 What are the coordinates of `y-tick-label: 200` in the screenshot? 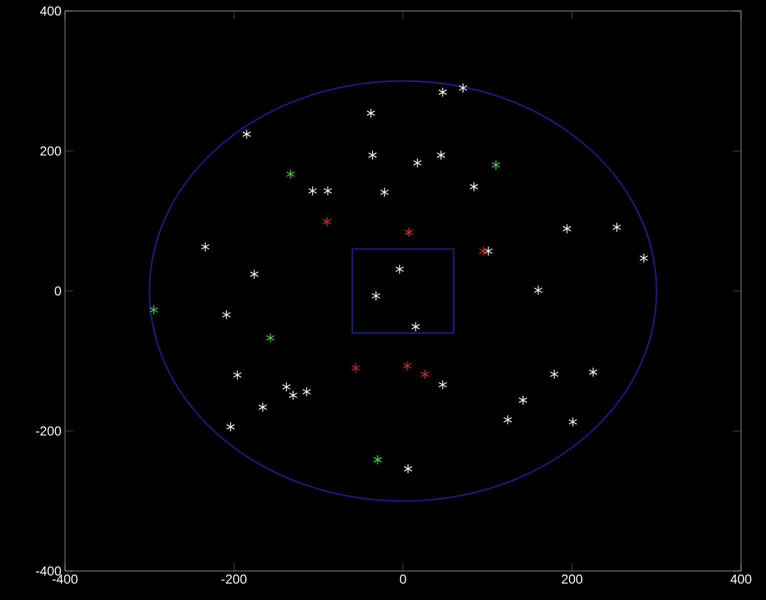 It's located at (50, 151).